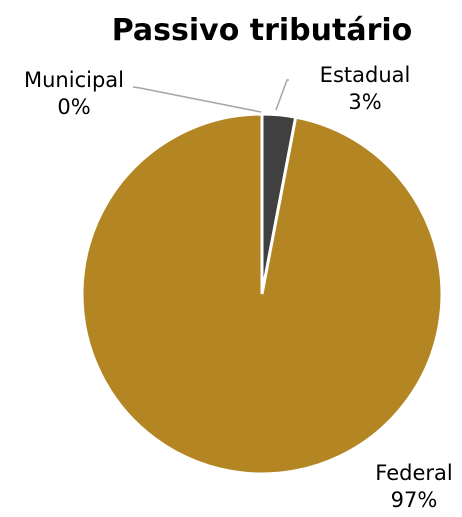  What do you see at coordinates (365, 88) in the screenshot?
I see `data-label-estadual: Estadual 3%` at bounding box center [365, 88].